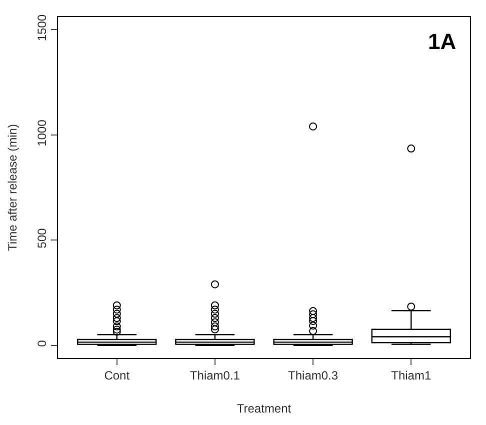 The width and height of the screenshot is (486, 425). Describe the element at coordinates (264, 408) in the screenshot. I see `x-axis-title: Treatment` at that location.